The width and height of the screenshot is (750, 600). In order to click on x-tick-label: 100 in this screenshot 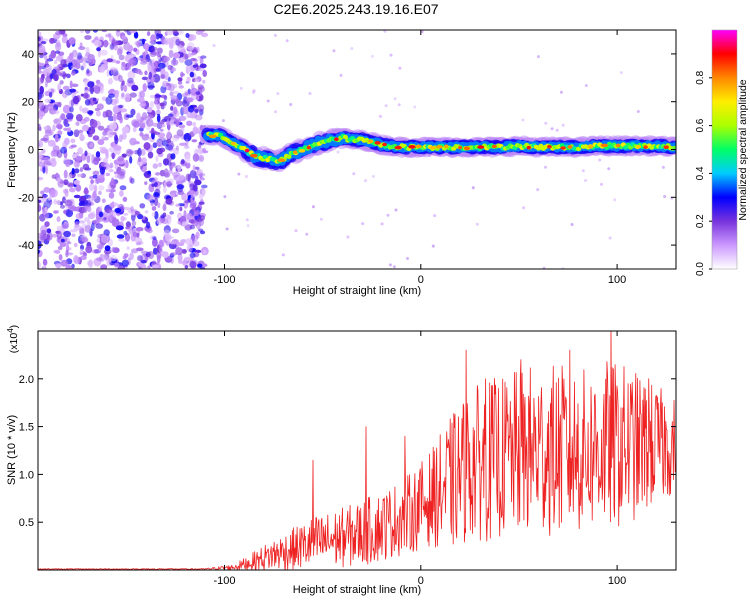, I will do `click(617, 581)`.